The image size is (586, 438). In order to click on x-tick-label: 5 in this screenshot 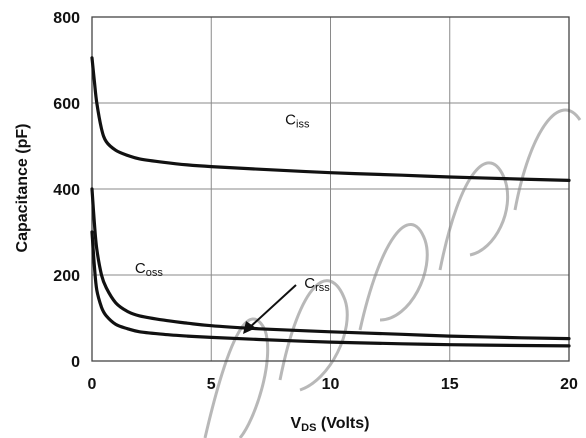, I will do `click(211, 384)`.